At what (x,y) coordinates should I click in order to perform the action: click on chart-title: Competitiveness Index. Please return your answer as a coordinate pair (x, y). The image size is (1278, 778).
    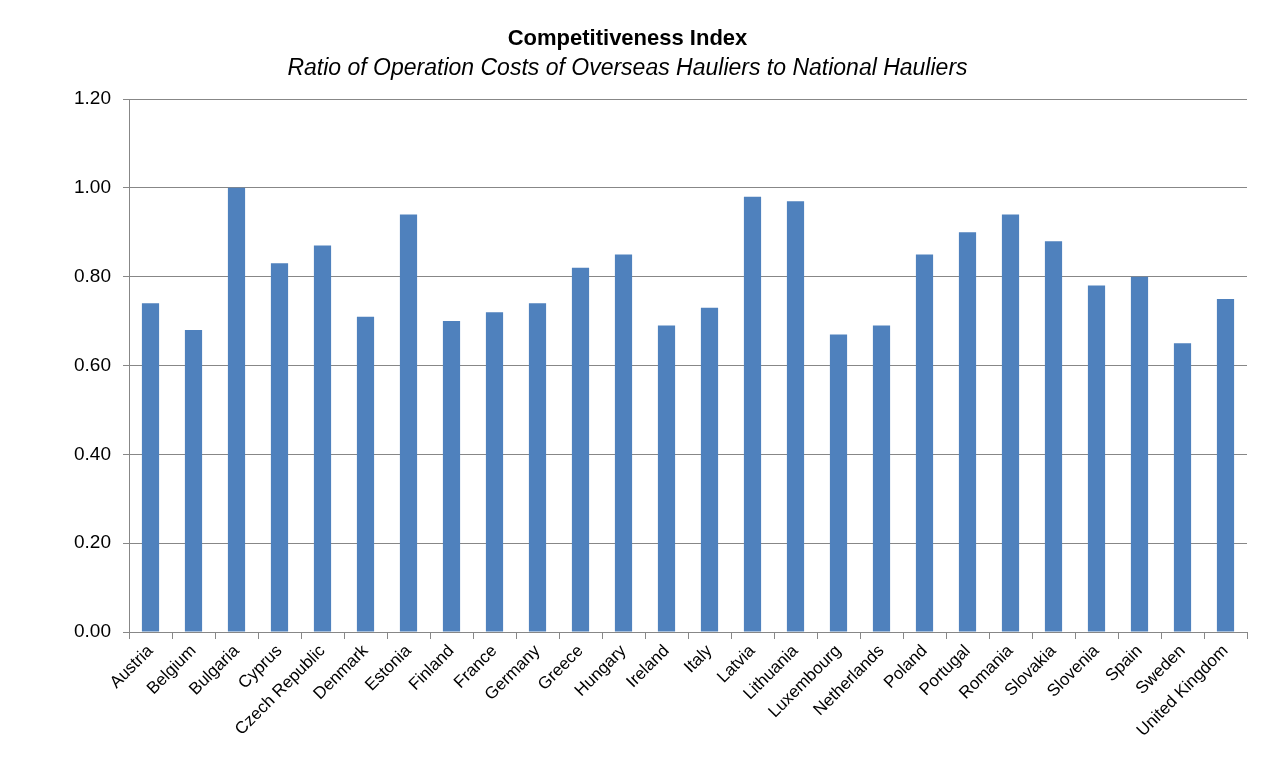
    Looking at the image, I should click on (628, 38).